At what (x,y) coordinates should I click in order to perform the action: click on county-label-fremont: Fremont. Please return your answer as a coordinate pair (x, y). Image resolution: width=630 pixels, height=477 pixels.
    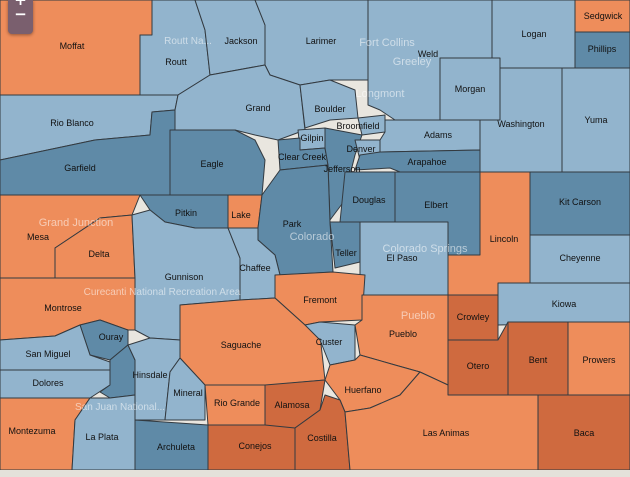
    Looking at the image, I should click on (320, 300).